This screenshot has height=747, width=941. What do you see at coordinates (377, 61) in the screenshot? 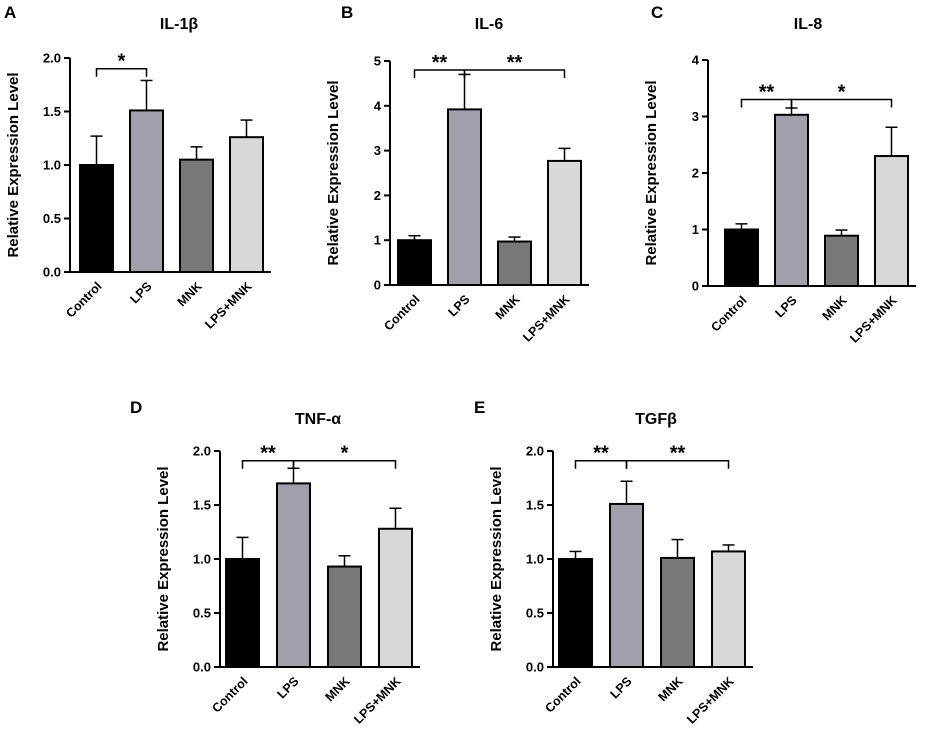
I see `y-tick-label: 5` at bounding box center [377, 61].